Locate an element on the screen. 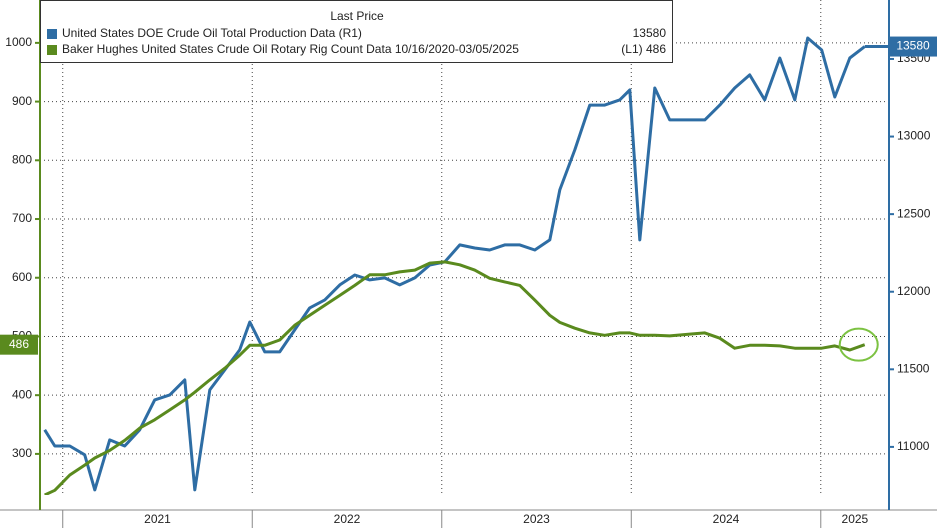 The image size is (937, 528). y-tick-label: 1000 is located at coordinates (18, 42).